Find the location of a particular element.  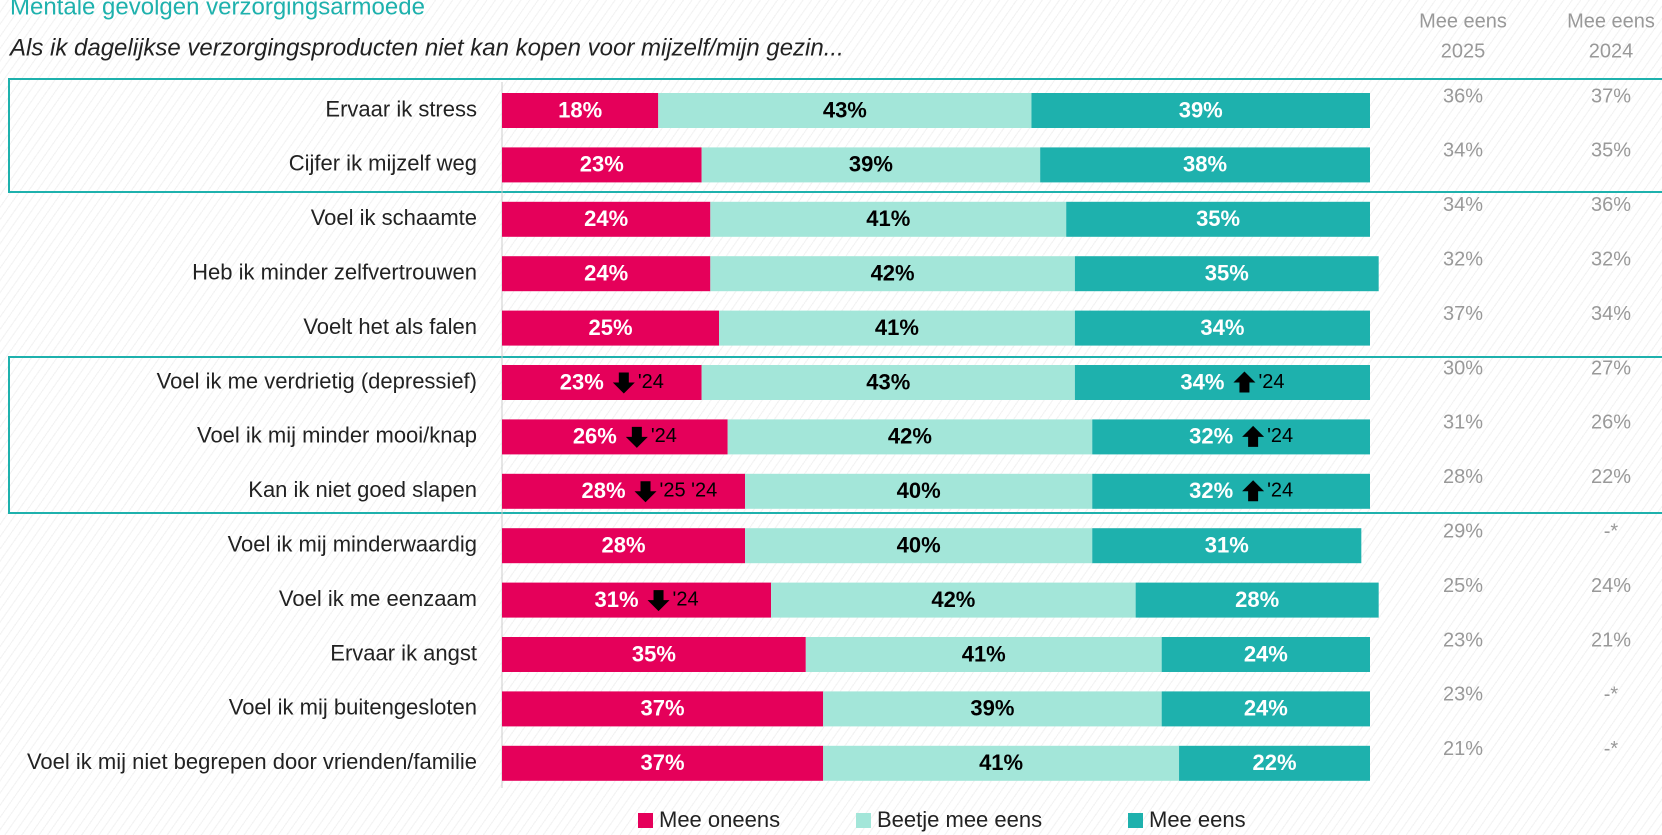

y-tick-label: Voel ik mij minderwaardig is located at coordinates (352, 544).